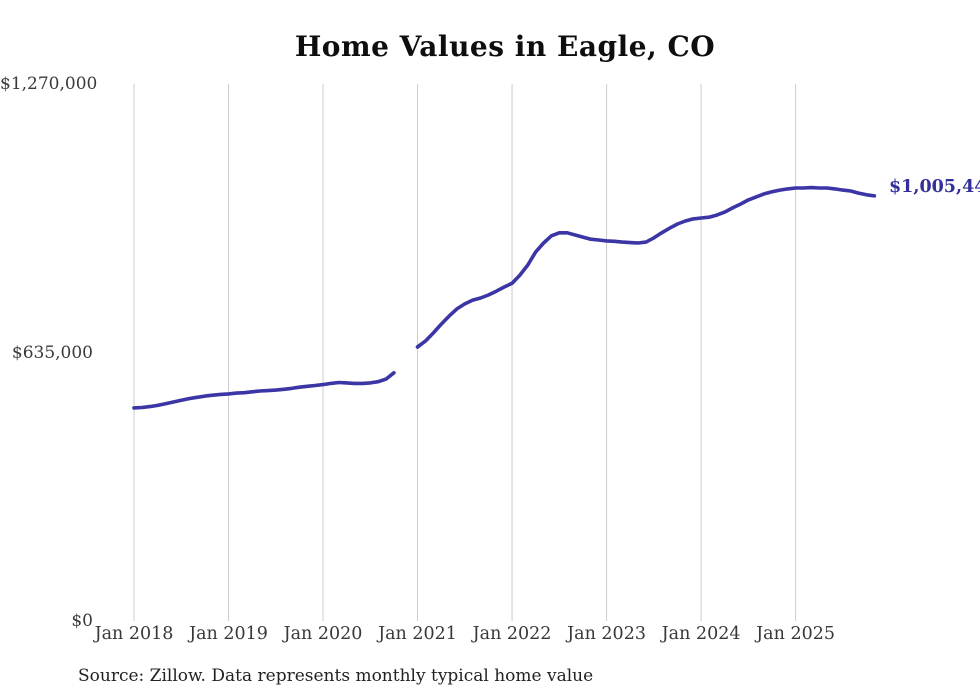 This screenshot has height=699, width=980. What do you see at coordinates (512, 634) in the screenshot?
I see `x-tick-label: Jan 2022` at bounding box center [512, 634].